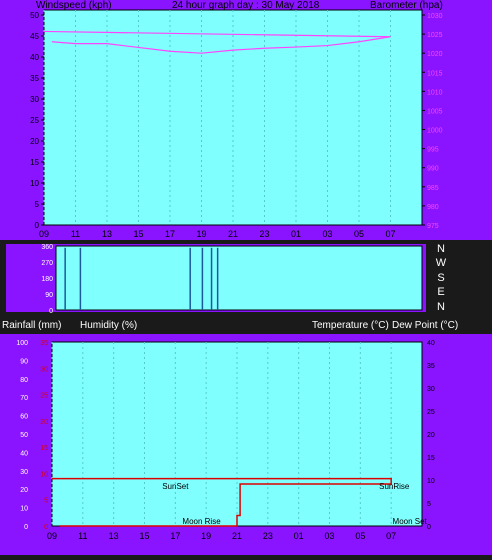 This screenshot has height=560, width=492. Describe the element at coordinates (109, 325) in the screenshot. I see `humidity-label: Humidity (%)` at that location.